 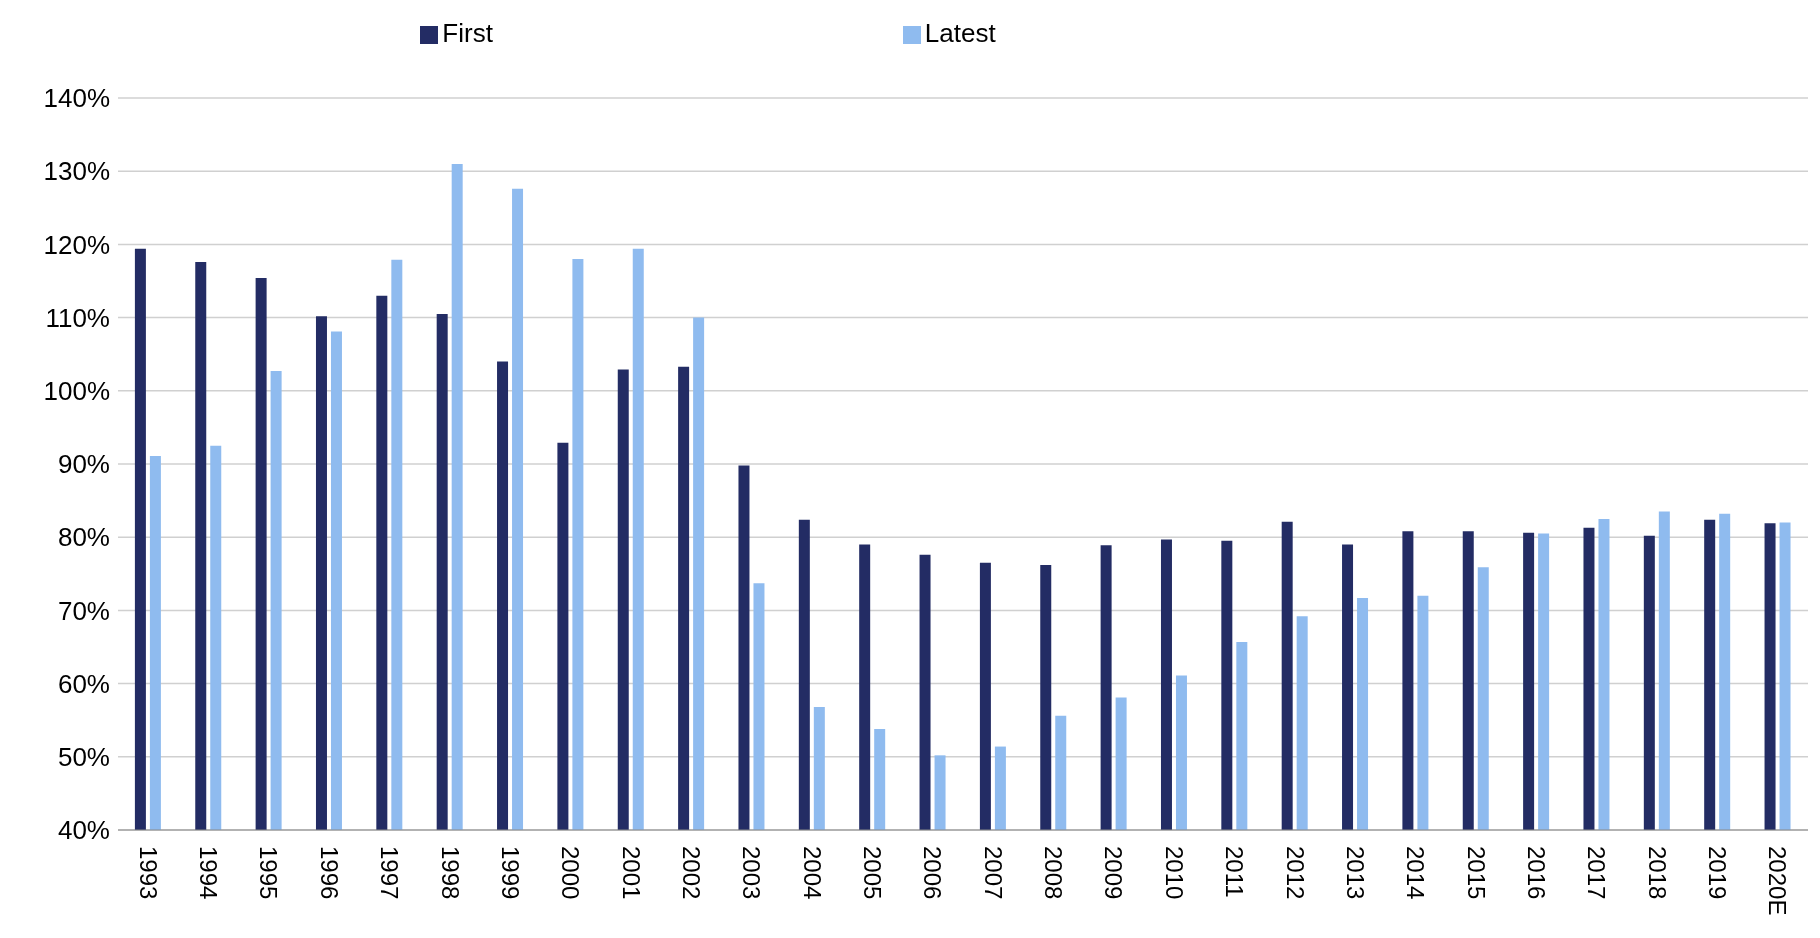 I want to click on x-tick-label: 2000, so click(x=571, y=873).